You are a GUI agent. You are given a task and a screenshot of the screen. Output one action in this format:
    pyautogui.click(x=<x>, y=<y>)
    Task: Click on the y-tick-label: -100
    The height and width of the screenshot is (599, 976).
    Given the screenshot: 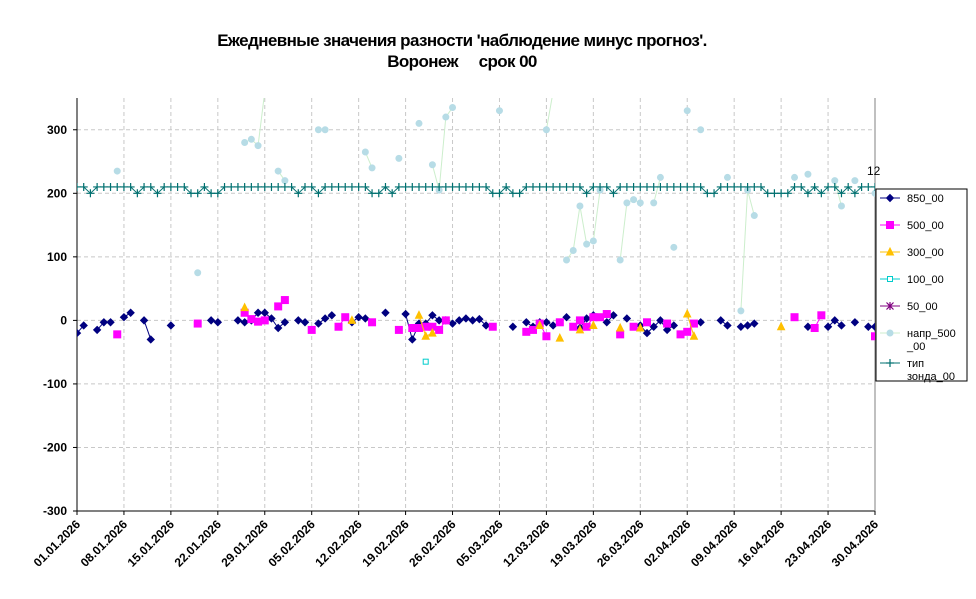 What is the action you would take?
    pyautogui.click(x=55, y=384)
    